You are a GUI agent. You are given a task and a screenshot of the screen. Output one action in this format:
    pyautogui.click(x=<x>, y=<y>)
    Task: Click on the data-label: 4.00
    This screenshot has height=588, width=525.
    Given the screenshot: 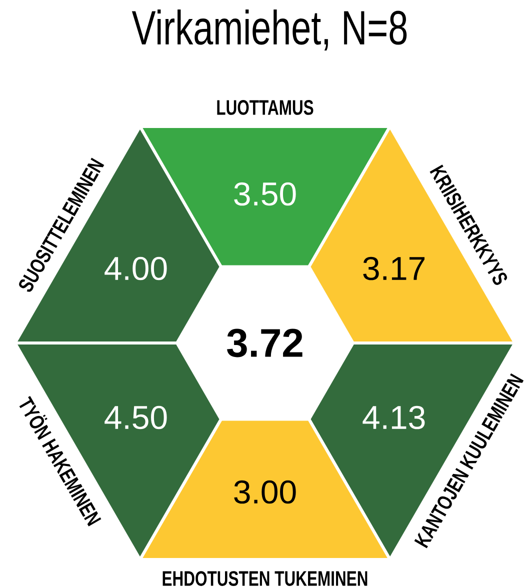 What is the action you would take?
    pyautogui.click(x=135, y=268)
    